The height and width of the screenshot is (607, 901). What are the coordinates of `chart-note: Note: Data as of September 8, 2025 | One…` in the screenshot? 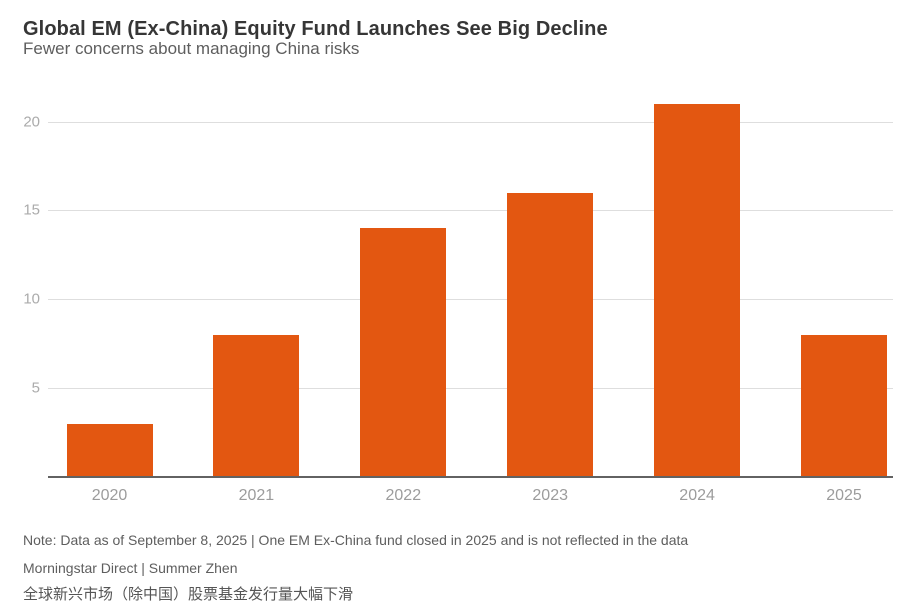 It's located at (356, 540).